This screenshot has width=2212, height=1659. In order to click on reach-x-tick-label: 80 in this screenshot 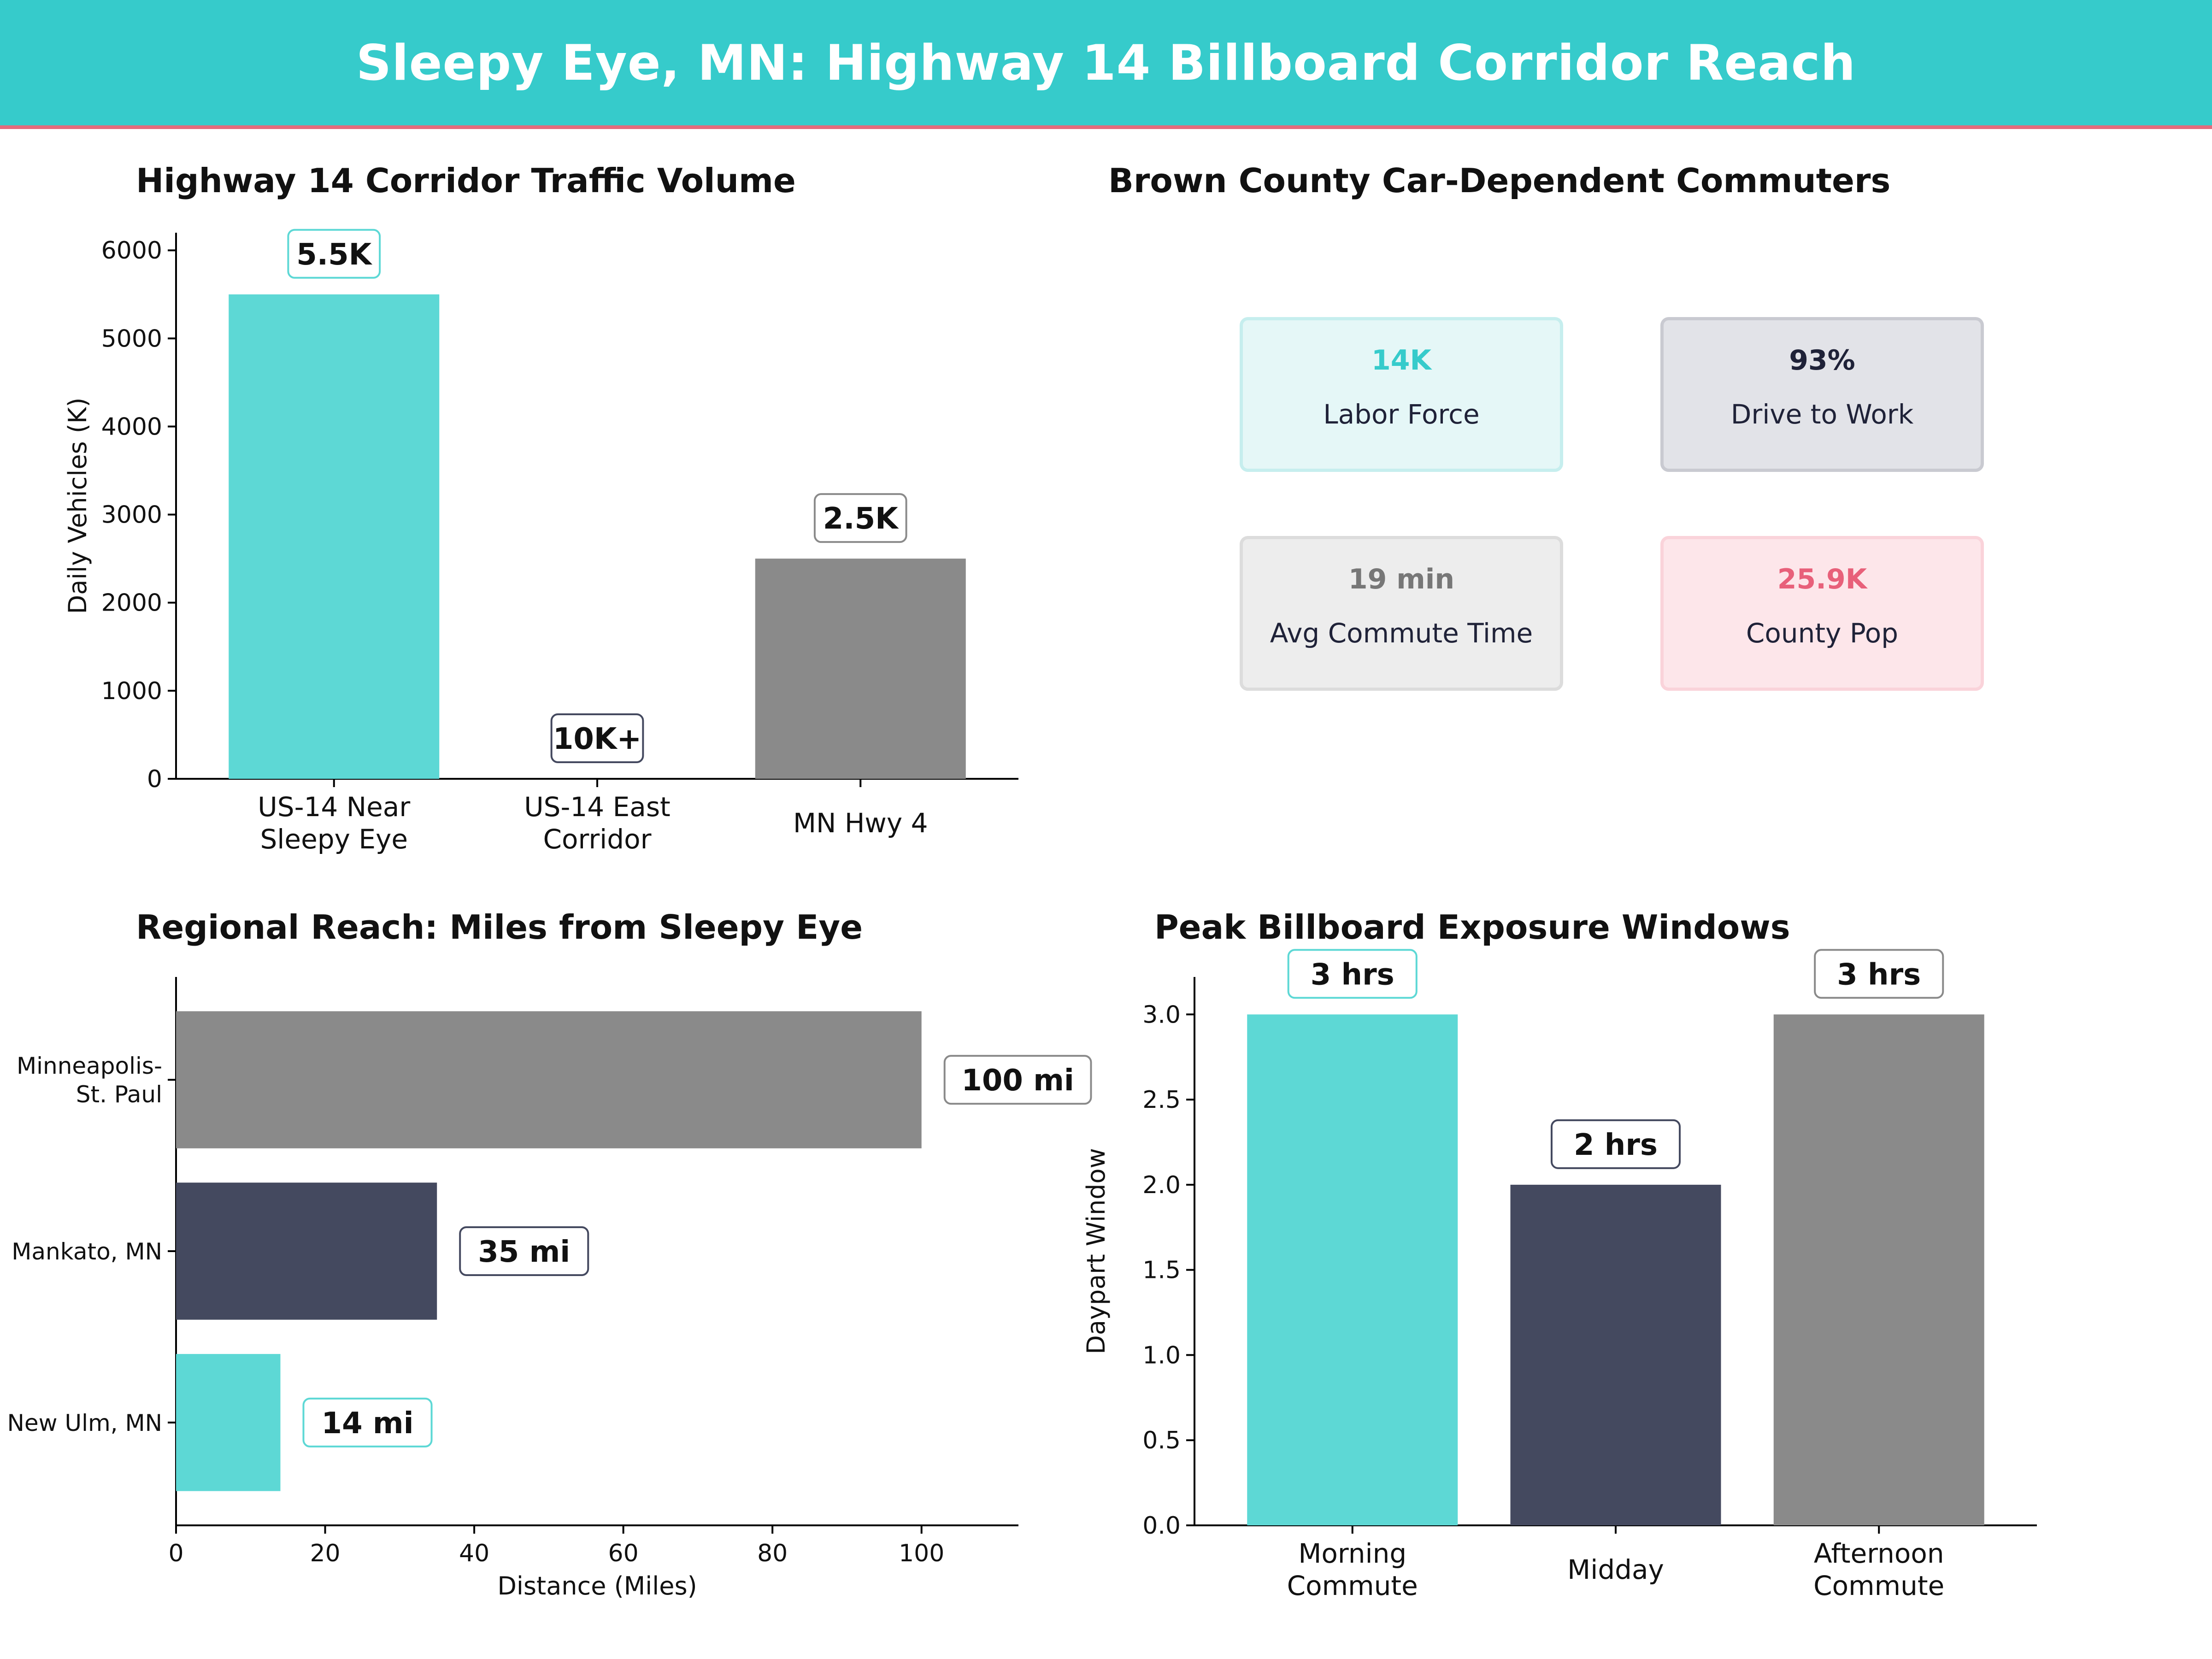, I will do `click(772, 1553)`.